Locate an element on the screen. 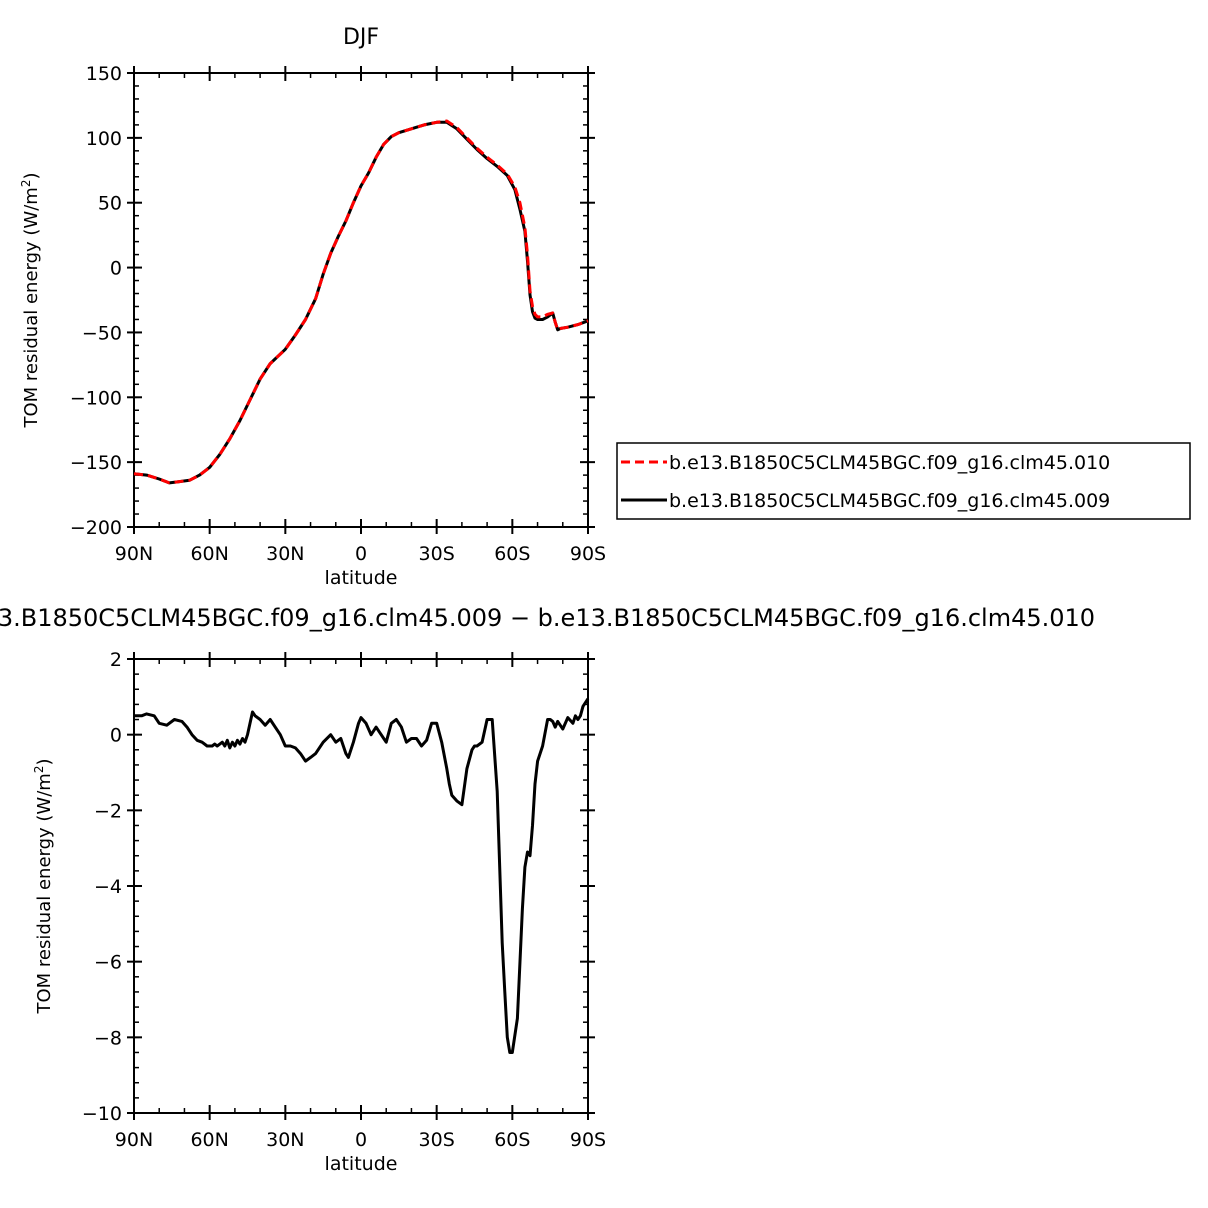 The image size is (1208, 1208). bottom-chart-y-axis-label-close: ) is located at coordinates (44, 762).